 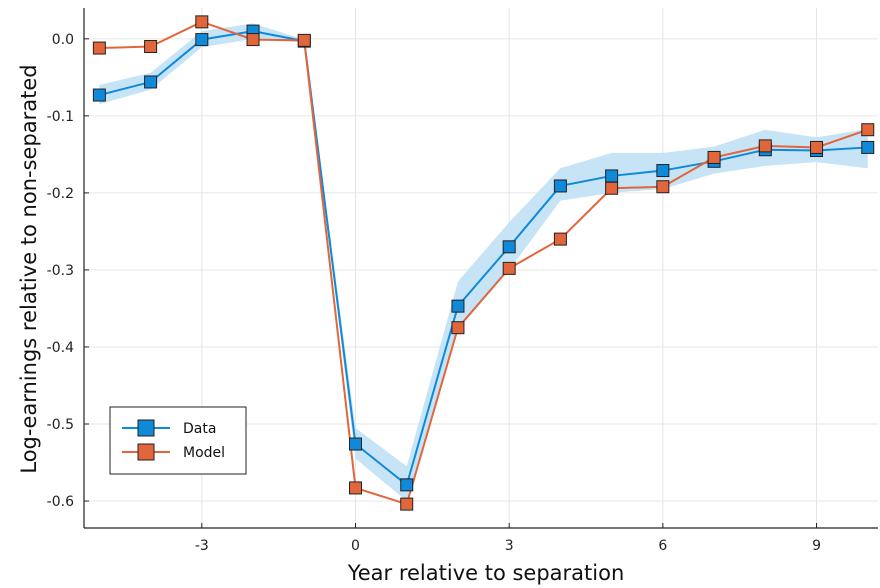 I want to click on x-tick-label: 9, so click(x=816, y=546).